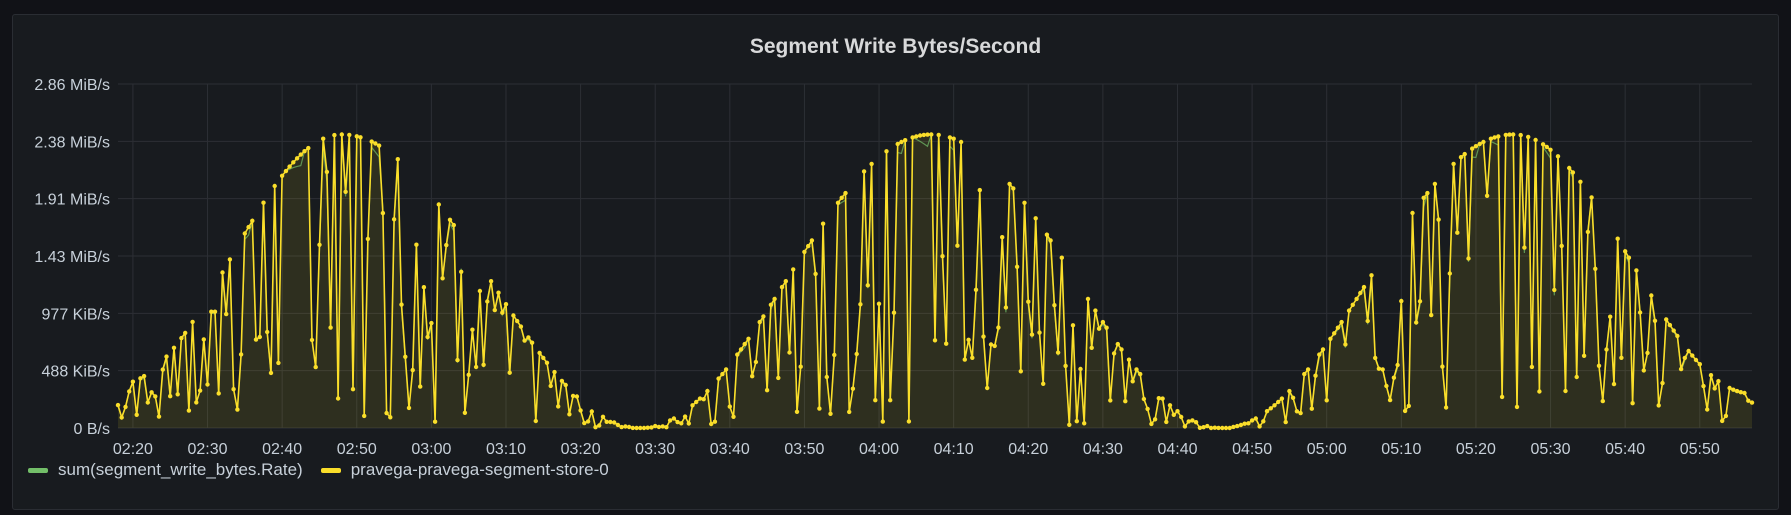 Image resolution: width=1791 pixels, height=515 pixels. Describe the element at coordinates (165, 470) in the screenshot. I see `legend-item-sum-rate: sum(segment_write_bytes.Rate)` at that location.